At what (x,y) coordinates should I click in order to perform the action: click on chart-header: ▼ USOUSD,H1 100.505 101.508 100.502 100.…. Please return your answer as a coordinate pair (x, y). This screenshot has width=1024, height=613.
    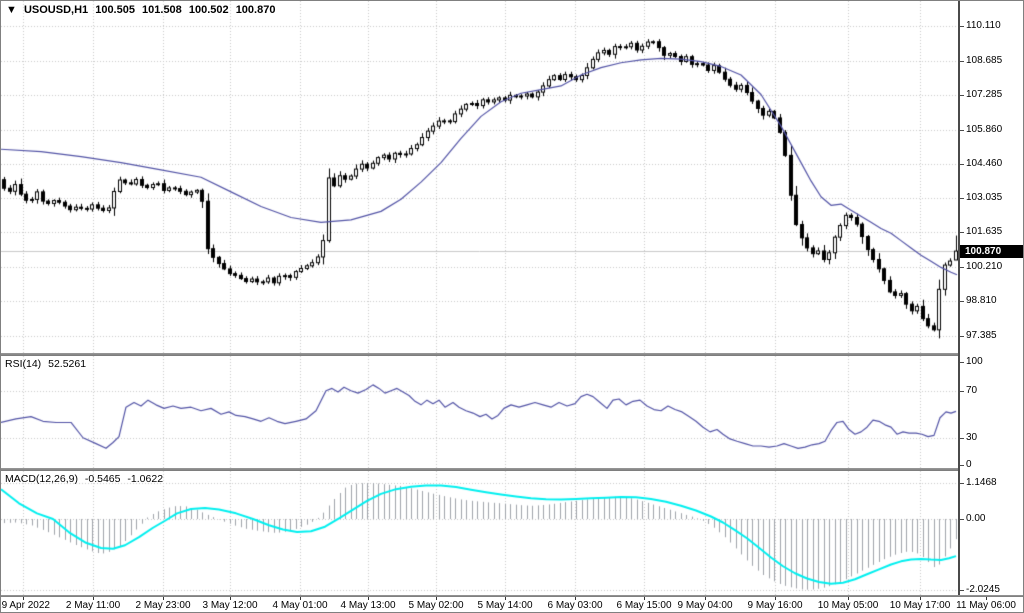
    Looking at the image, I should click on (142, 10).